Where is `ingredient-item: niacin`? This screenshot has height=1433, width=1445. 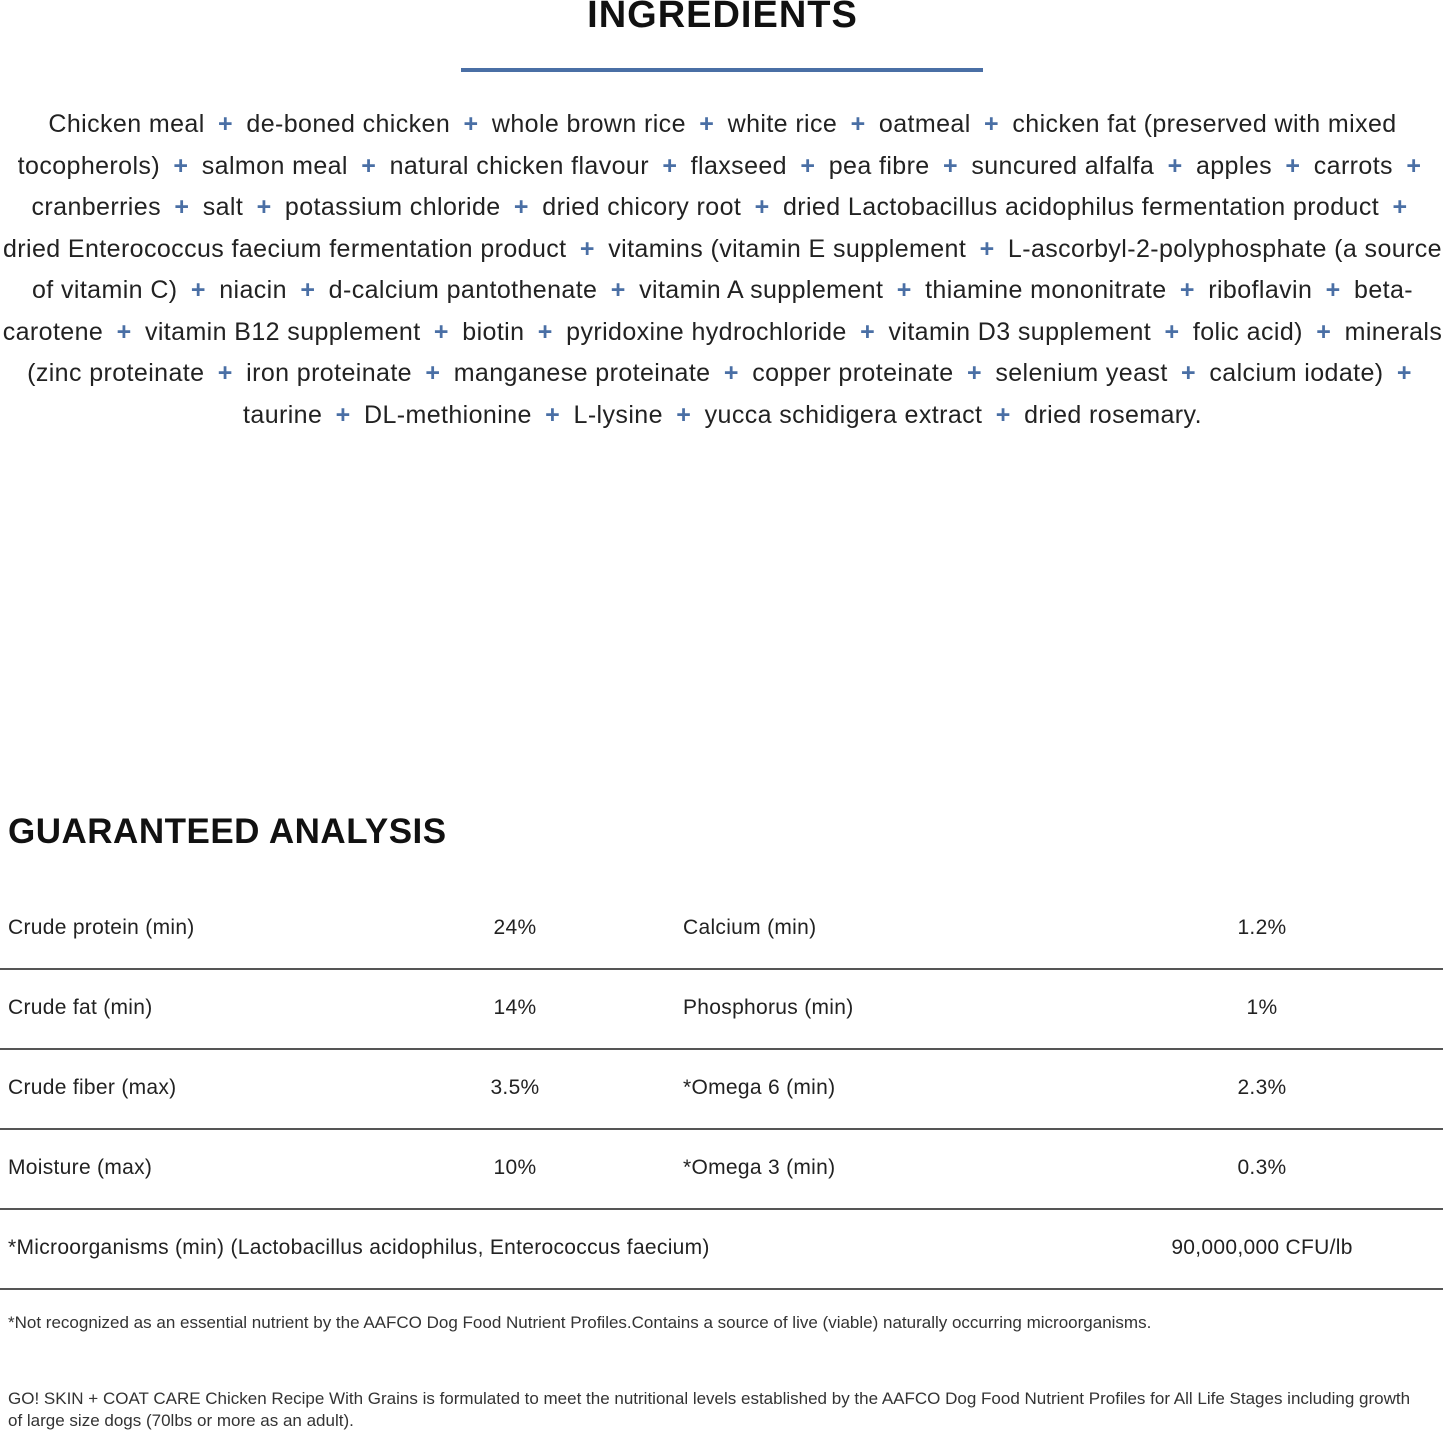
ingredient-item: niacin is located at coordinates (253, 290).